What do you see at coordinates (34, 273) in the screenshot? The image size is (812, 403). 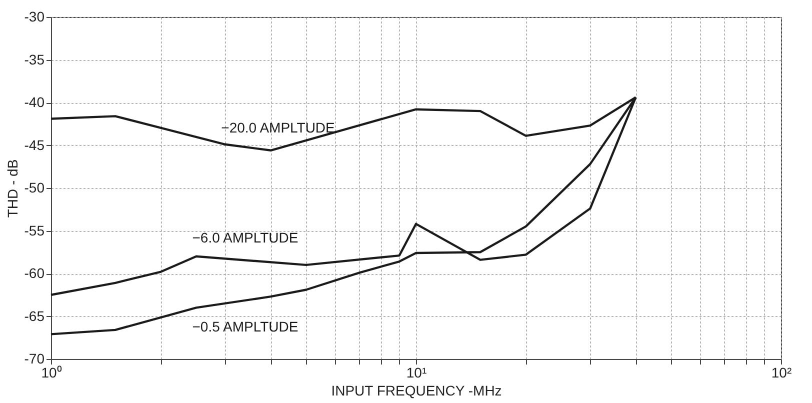 I see `y-tick-label: -60` at bounding box center [34, 273].